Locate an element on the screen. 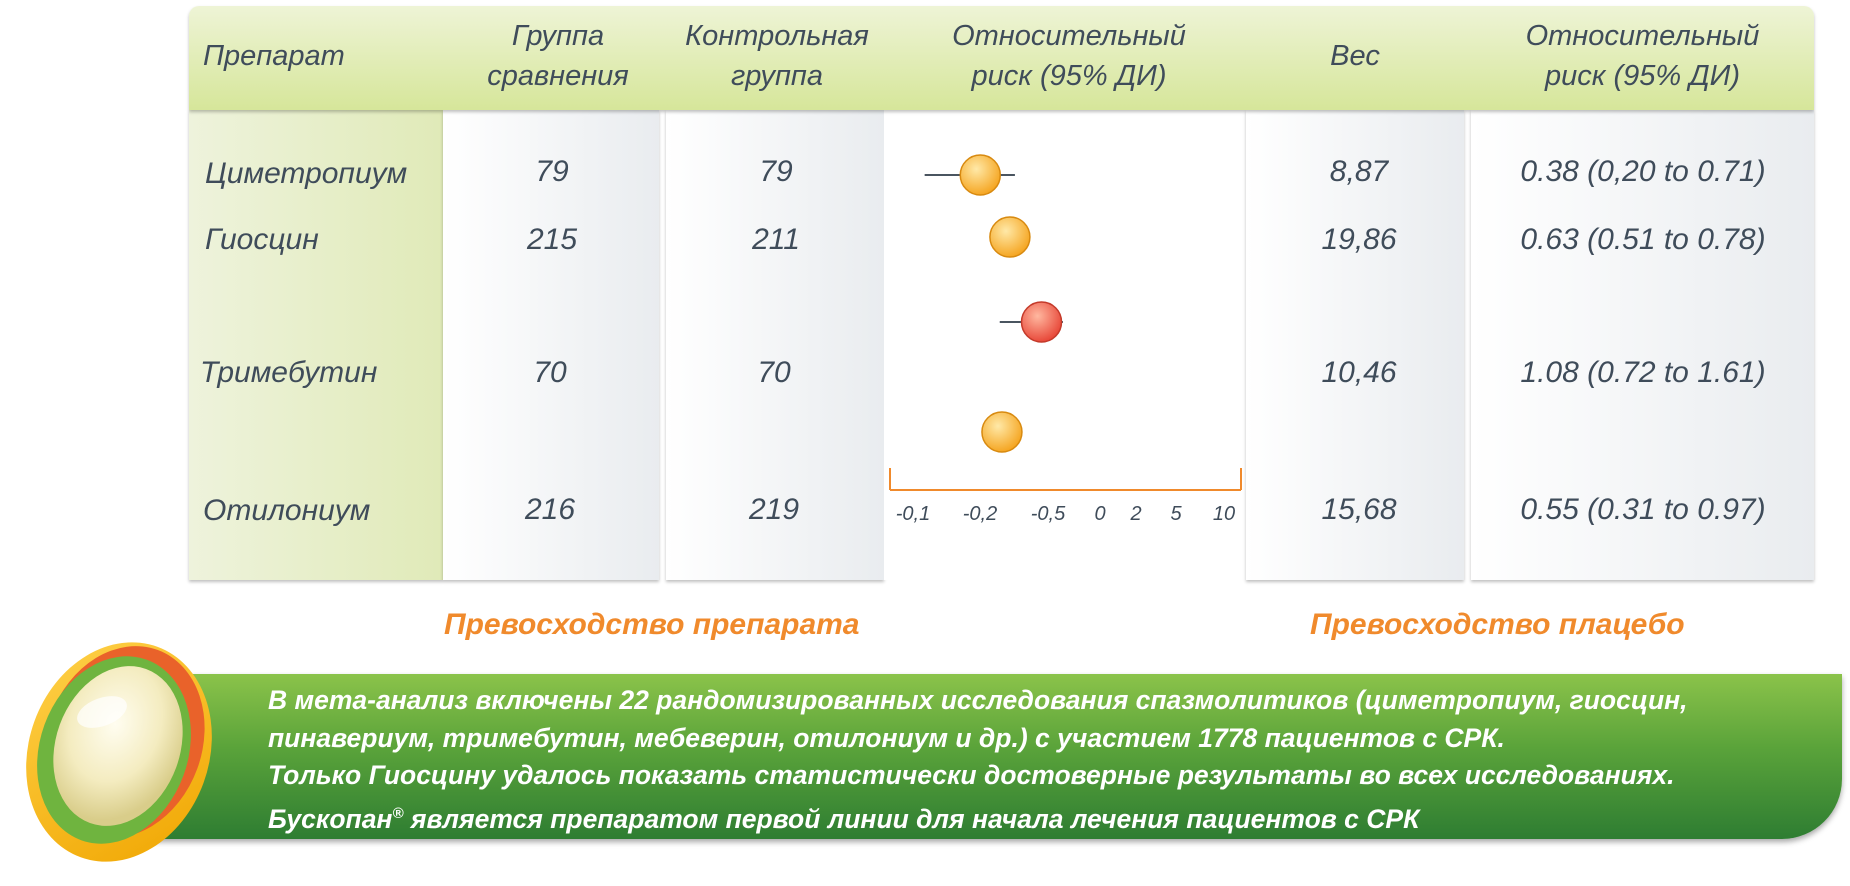  row-comparison-count: 216 is located at coordinates (550, 509).